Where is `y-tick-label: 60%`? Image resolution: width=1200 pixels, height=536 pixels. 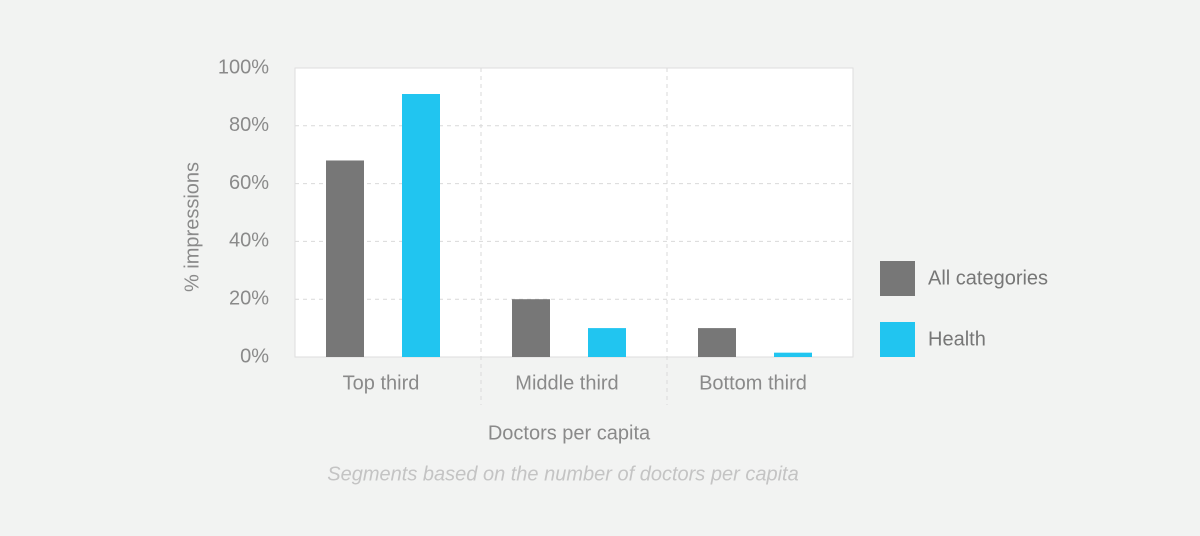 y-tick-label: 60% is located at coordinates (249, 183).